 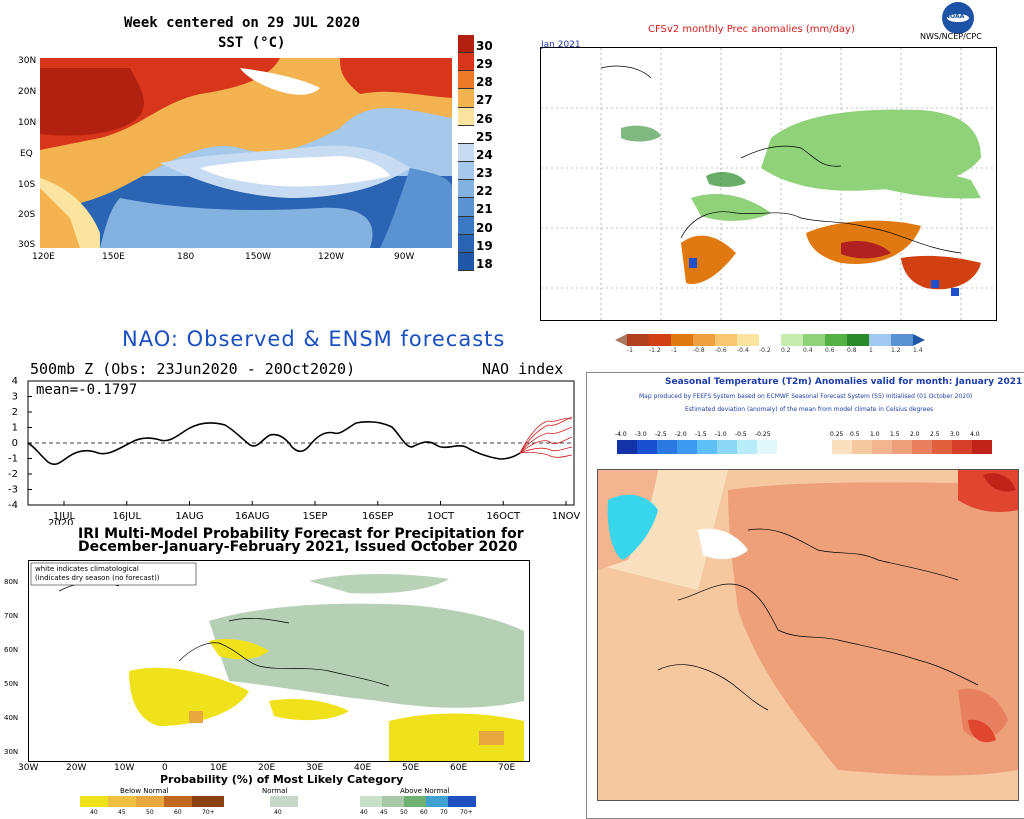 What do you see at coordinates (441, 516) in the screenshot?
I see `nao-x-tick-label: 1OCT` at bounding box center [441, 516].